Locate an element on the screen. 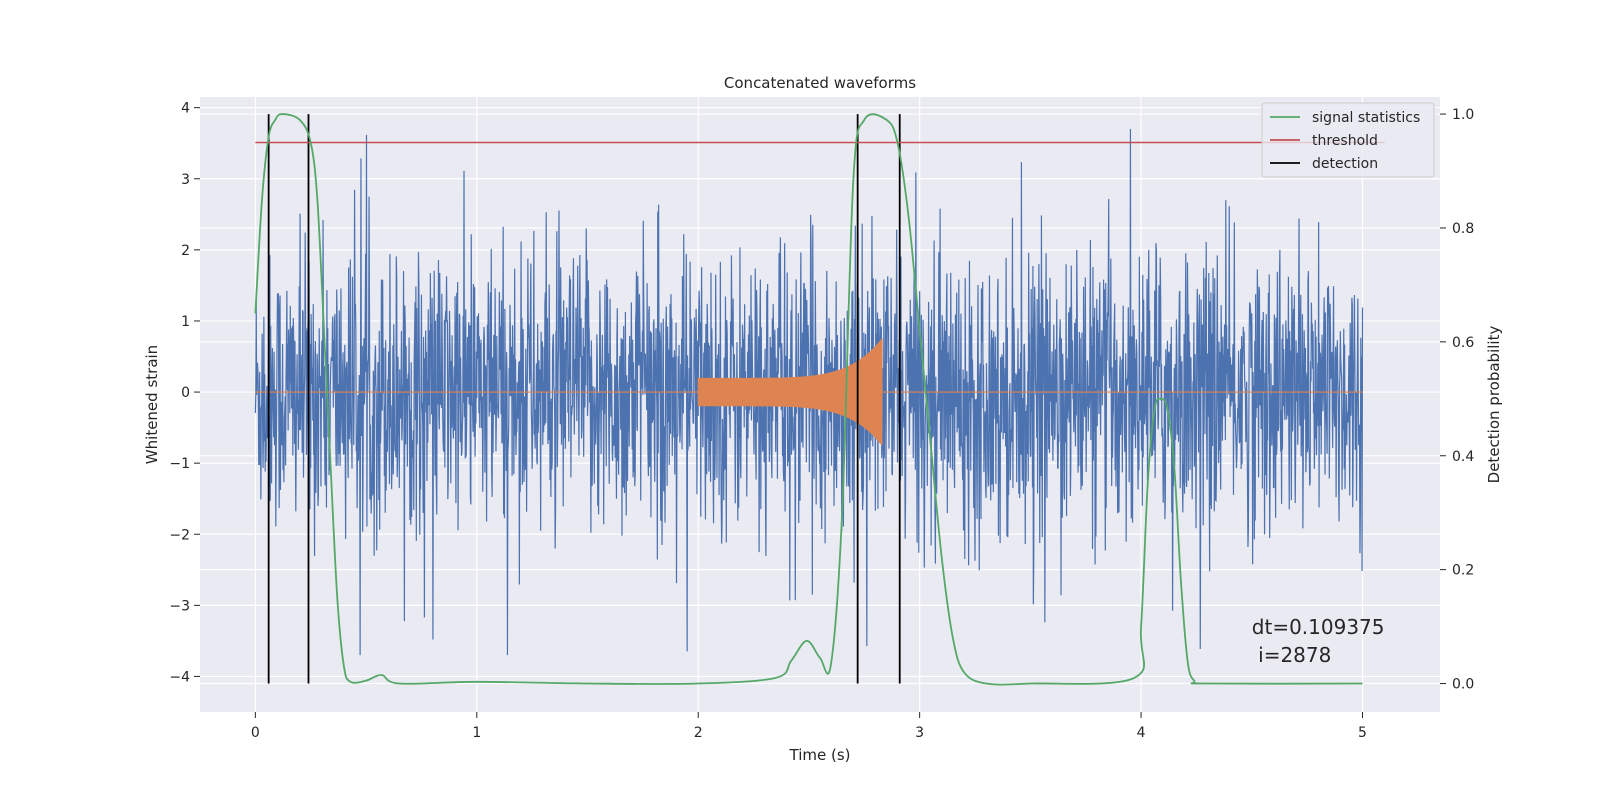 This screenshot has width=1600, height=800. y-tick-label: 0 is located at coordinates (185, 393).